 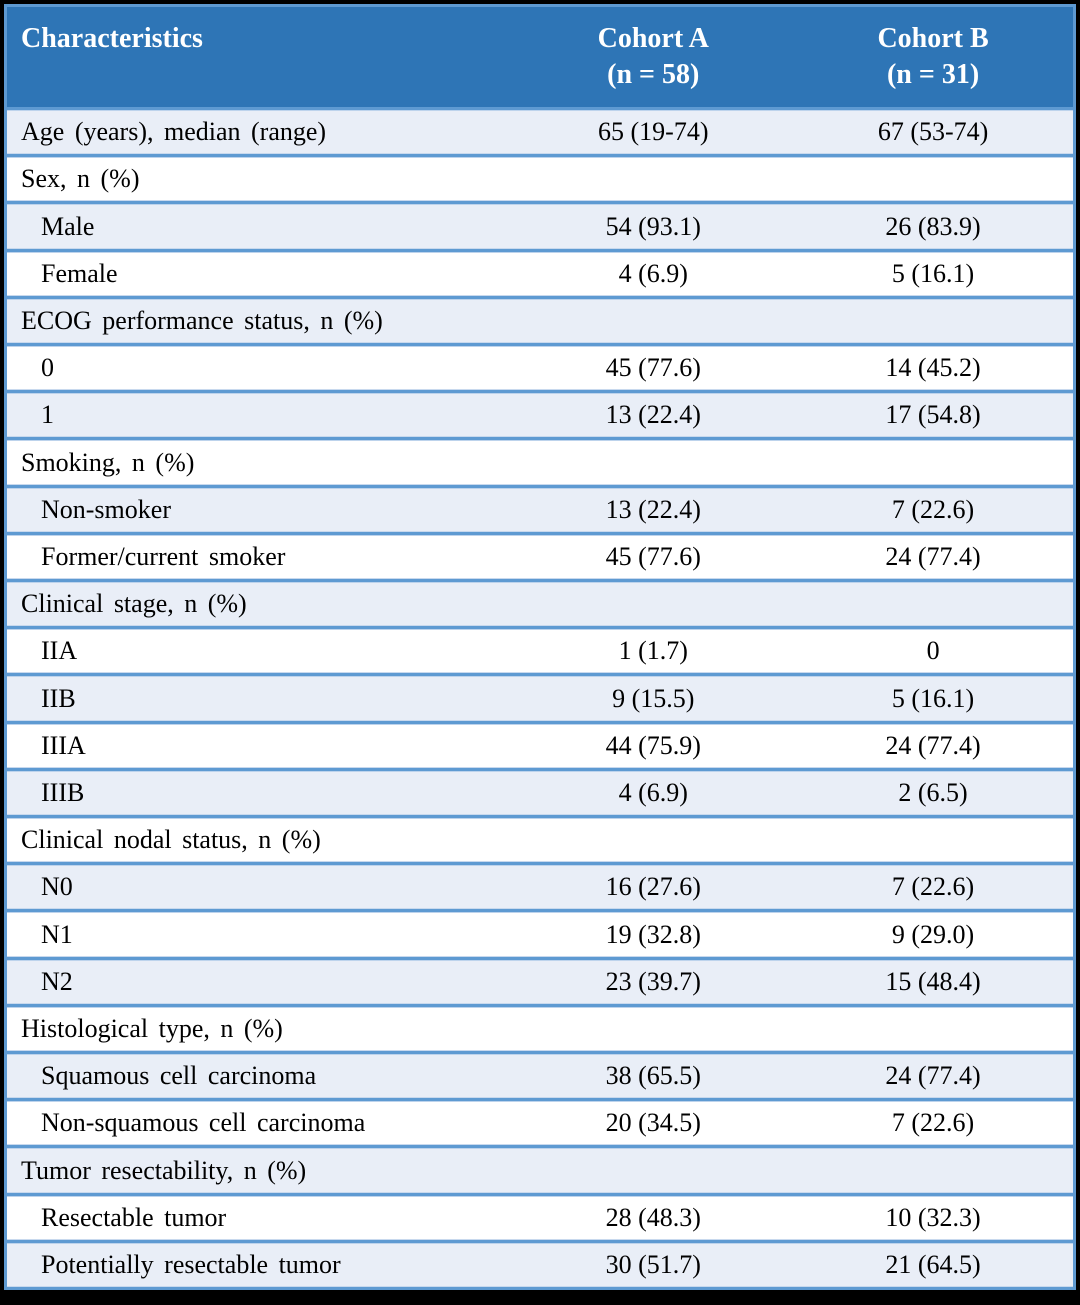 I want to click on row-label: Clinical nodal status, n (%), so click(x=171, y=840).